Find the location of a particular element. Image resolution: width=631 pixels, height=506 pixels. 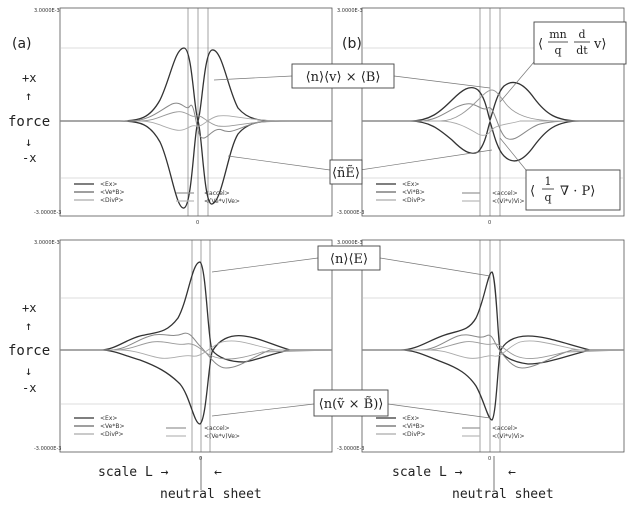

fraction-numerator: 1 is located at coordinates (548, 181).